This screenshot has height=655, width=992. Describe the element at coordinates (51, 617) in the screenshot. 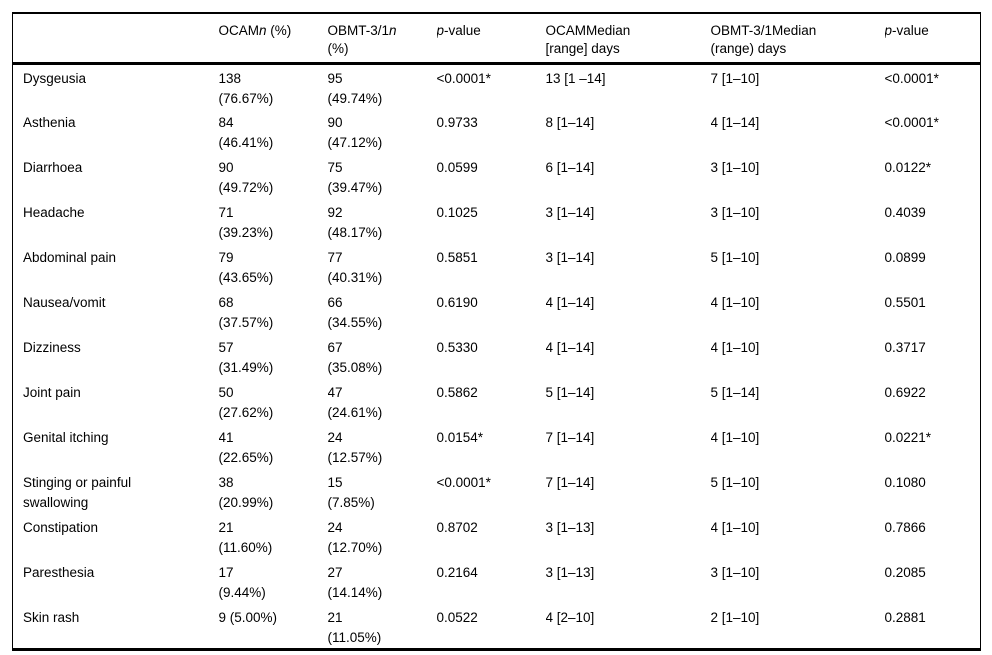

I see `adverse-event-label: Skin rash` at that location.